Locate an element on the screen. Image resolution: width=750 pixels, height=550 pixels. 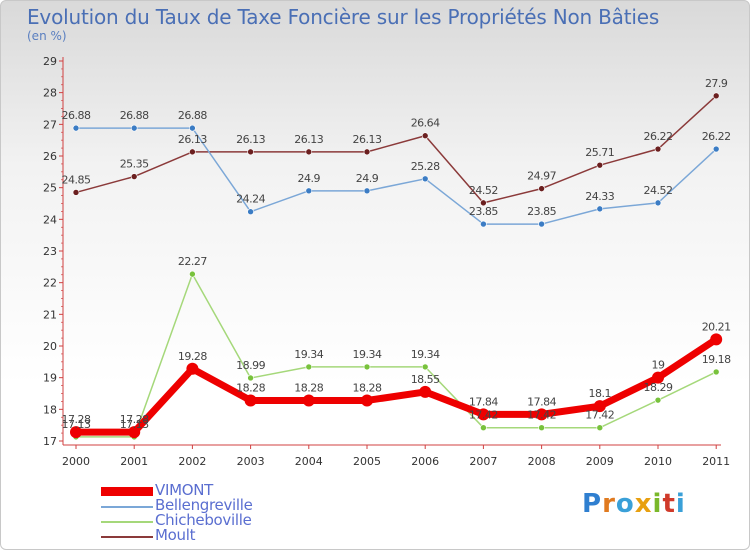
x-tick-label: 2005 is located at coordinates (367, 461).